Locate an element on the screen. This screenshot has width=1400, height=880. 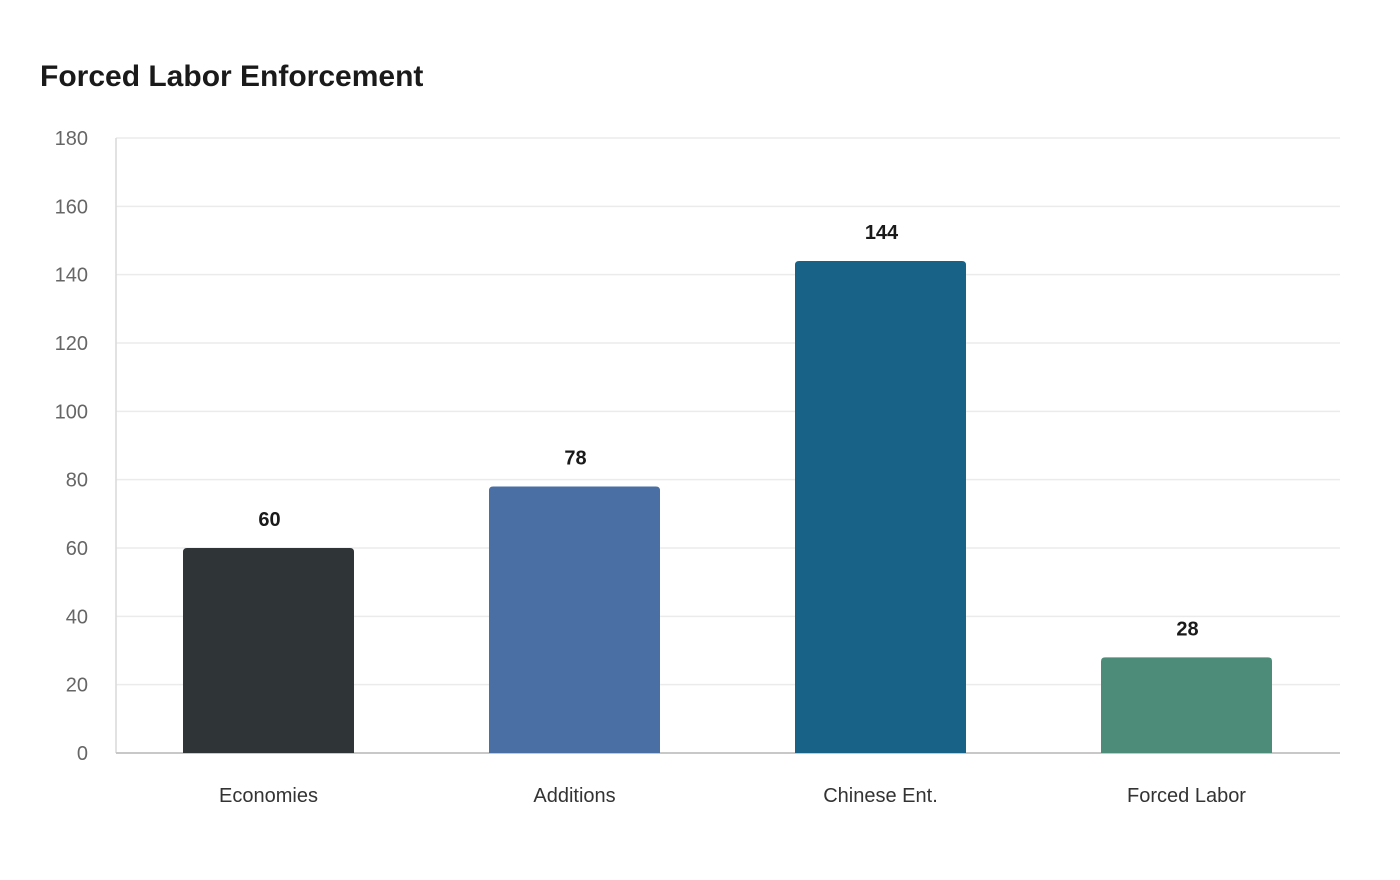
y-tick-label: 40 is located at coordinates (77, 617).